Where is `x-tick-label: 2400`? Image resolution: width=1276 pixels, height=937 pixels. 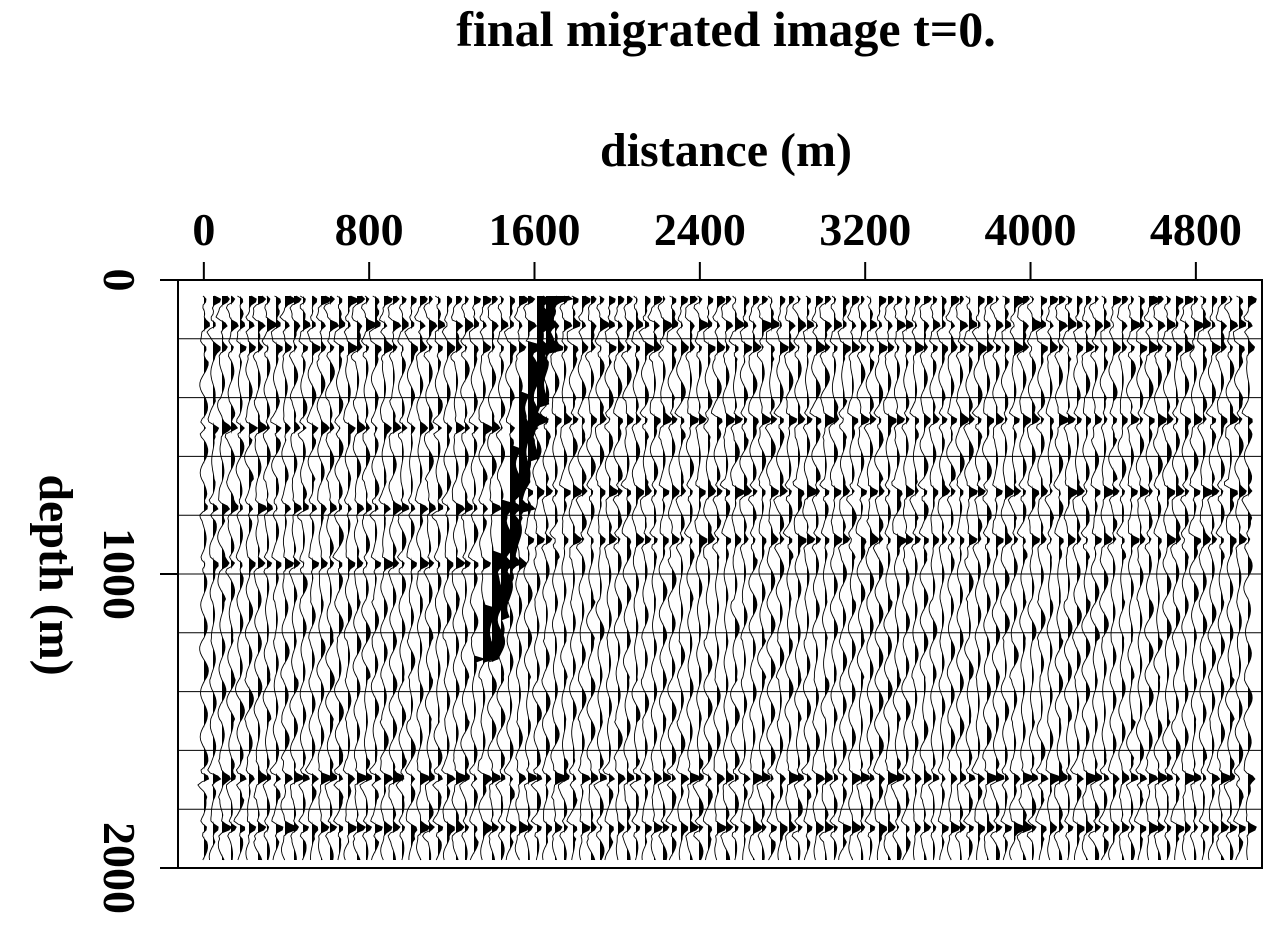 x-tick-label: 2400 is located at coordinates (700, 229).